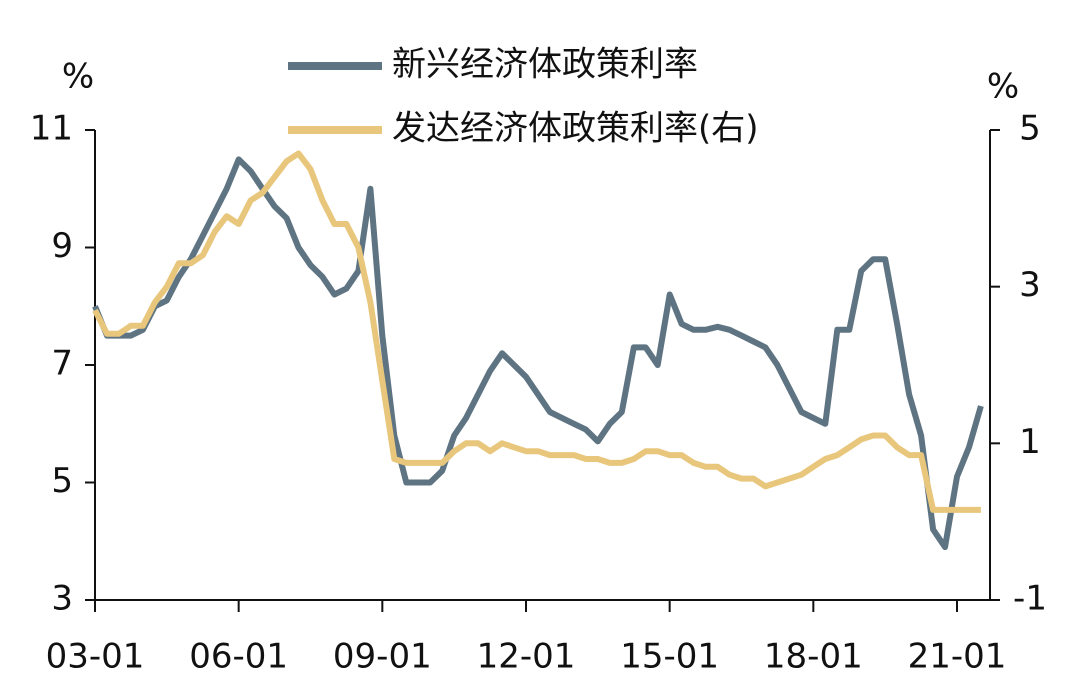  Describe the element at coordinates (545, 65) in the screenshot. I see `legend-label: 新兴经济体政策利率` at that location.